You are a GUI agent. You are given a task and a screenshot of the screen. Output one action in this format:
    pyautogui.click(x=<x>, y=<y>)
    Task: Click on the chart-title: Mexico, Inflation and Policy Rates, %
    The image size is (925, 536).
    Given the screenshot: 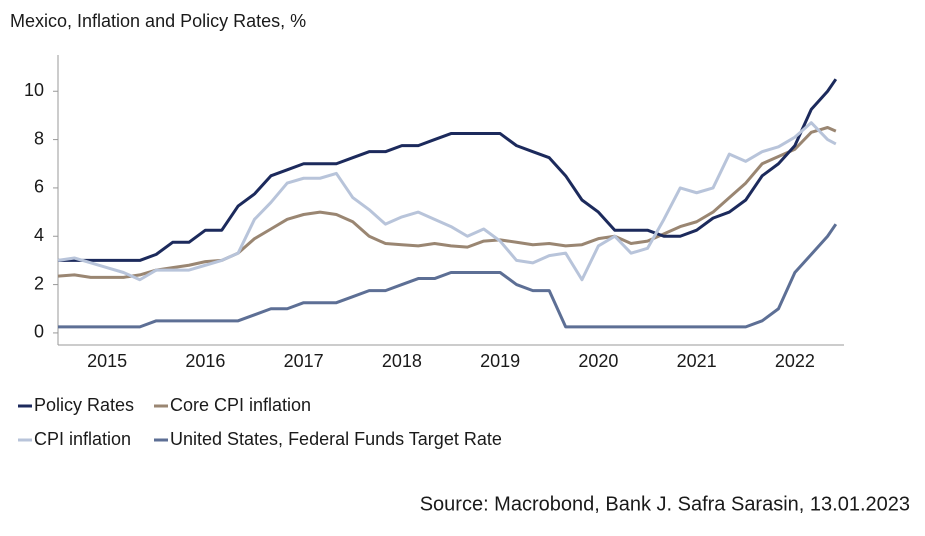 What is the action you would take?
    pyautogui.click(x=158, y=21)
    